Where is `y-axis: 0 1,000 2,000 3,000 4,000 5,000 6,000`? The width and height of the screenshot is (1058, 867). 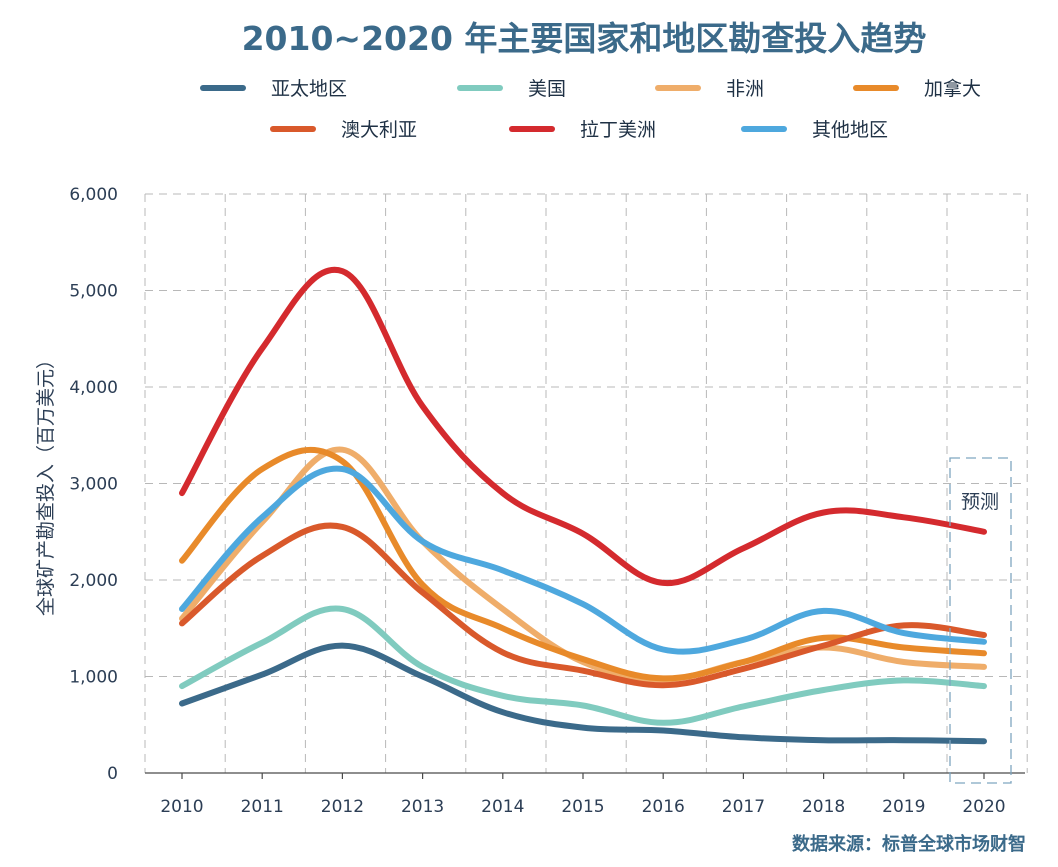 y-axis: 0 1,000 2,000 3,000 4,000 5,000 6,000 is located at coordinates (93, 484).